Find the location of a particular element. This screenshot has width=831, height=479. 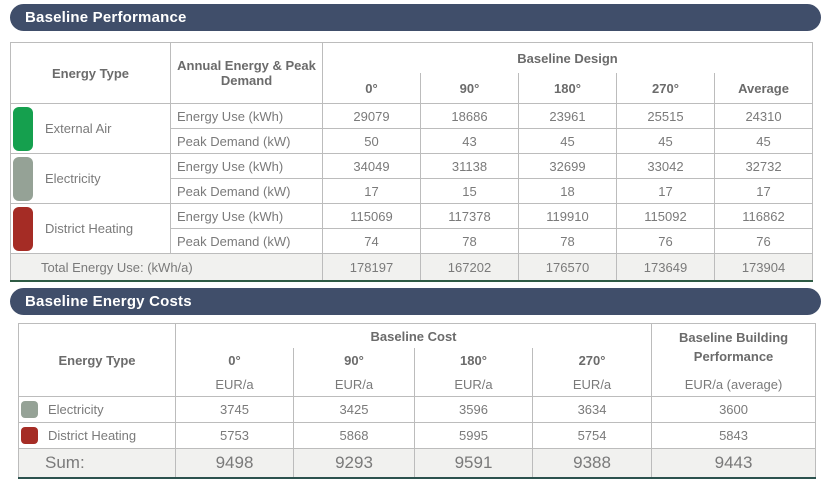

value-cell: 31138 is located at coordinates (469, 166).